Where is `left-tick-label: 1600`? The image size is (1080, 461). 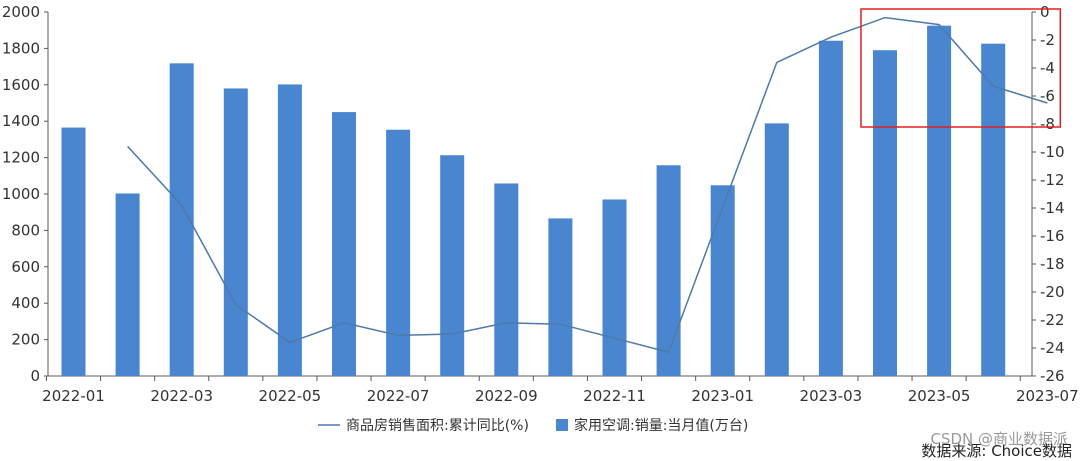
left-tick-label: 1600 is located at coordinates (21, 85).